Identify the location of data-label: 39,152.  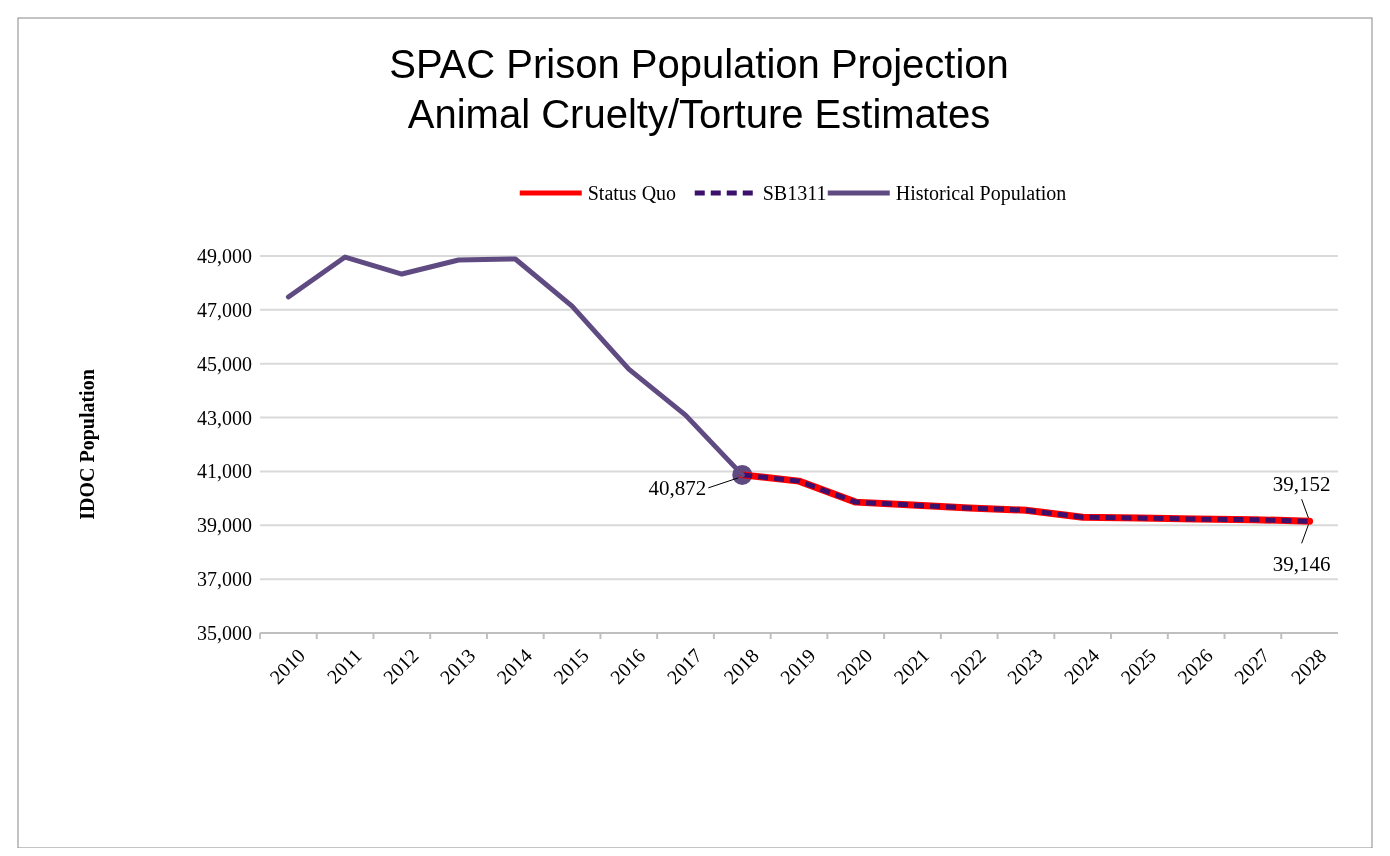
(1301, 483).